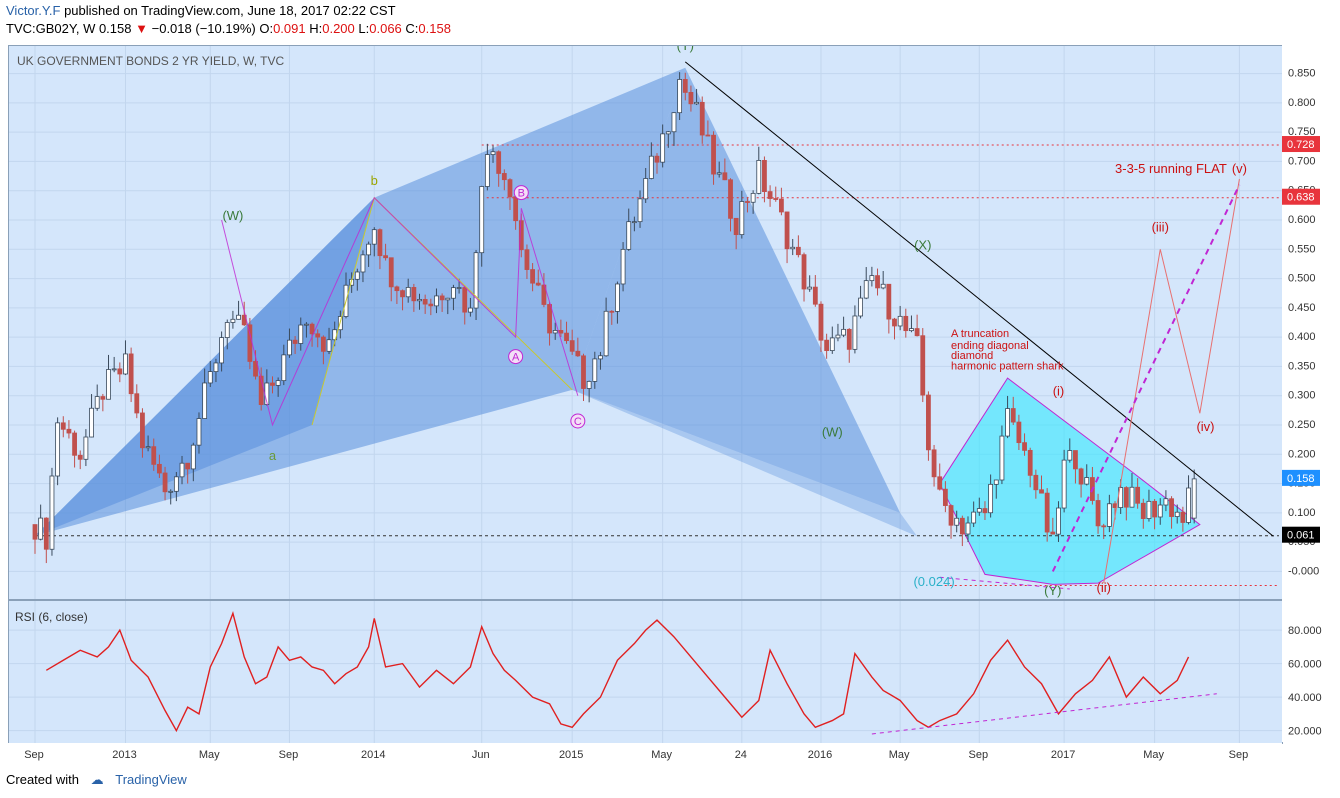  I want to click on time-tick-label: 2016, so click(820, 755).